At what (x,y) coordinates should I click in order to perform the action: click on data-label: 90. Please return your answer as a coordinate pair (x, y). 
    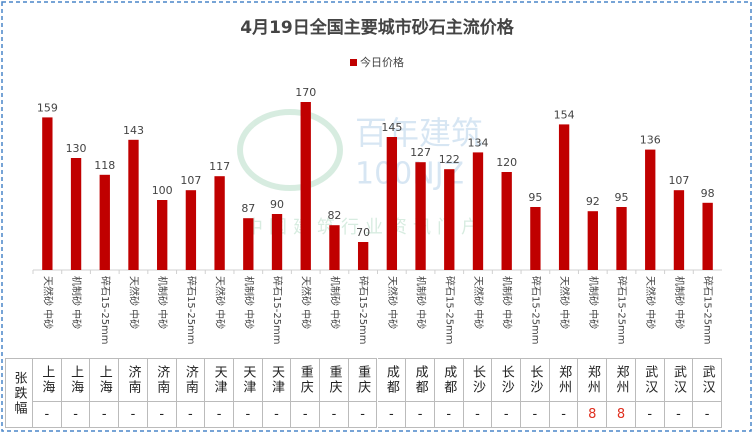
    Looking at the image, I should click on (277, 204).